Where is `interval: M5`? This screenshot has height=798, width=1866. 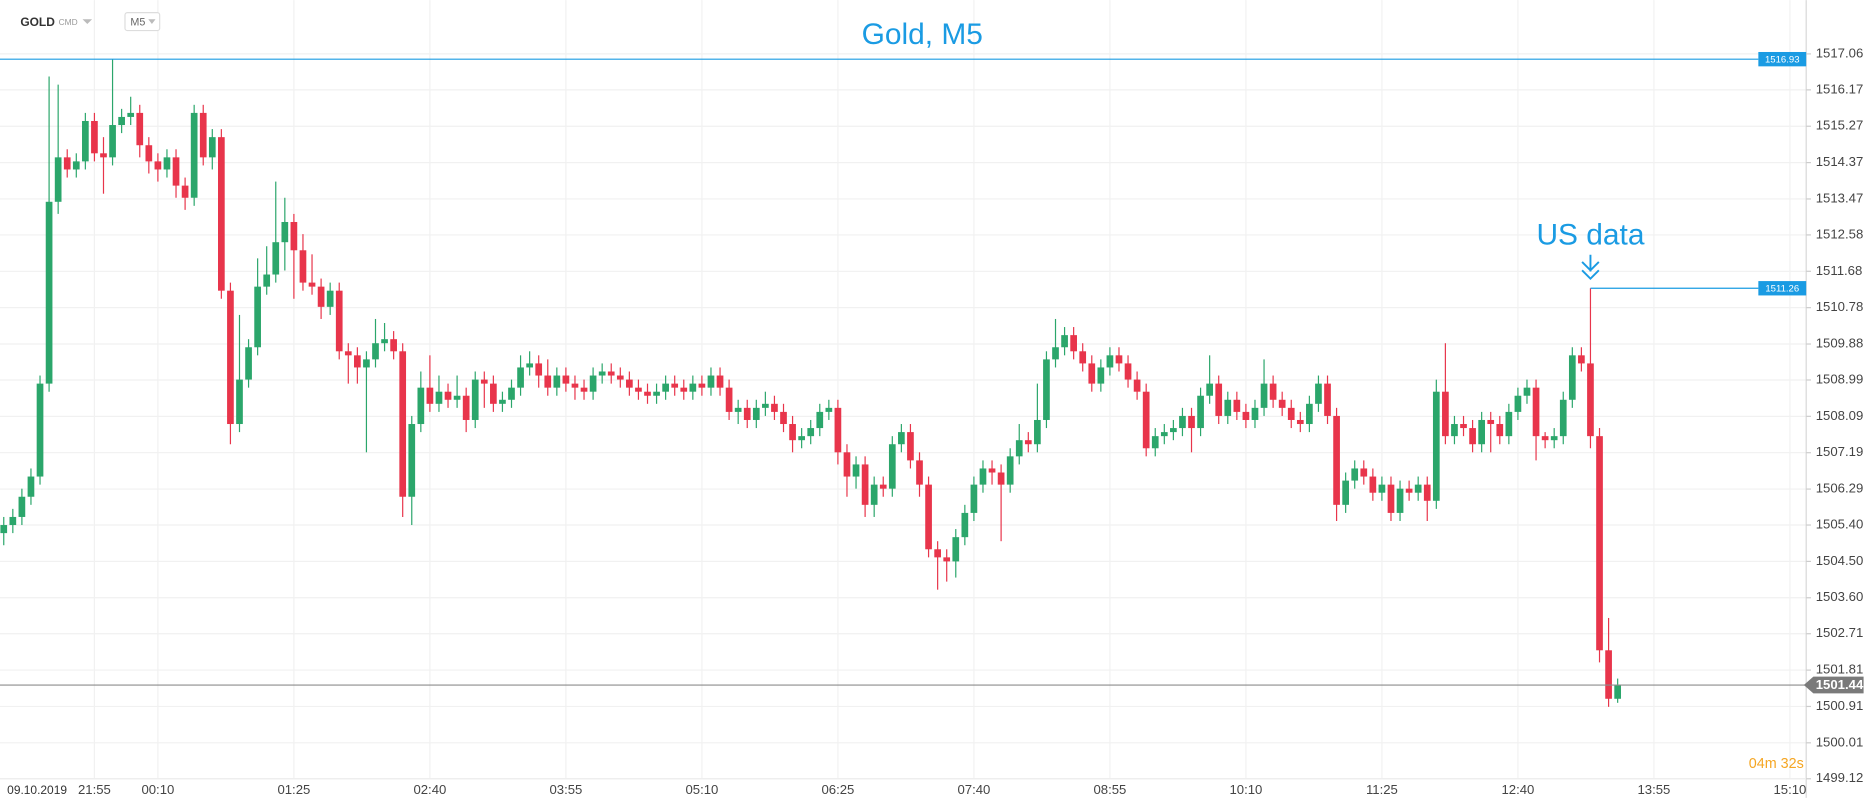
interval: M5 is located at coordinates (137, 23).